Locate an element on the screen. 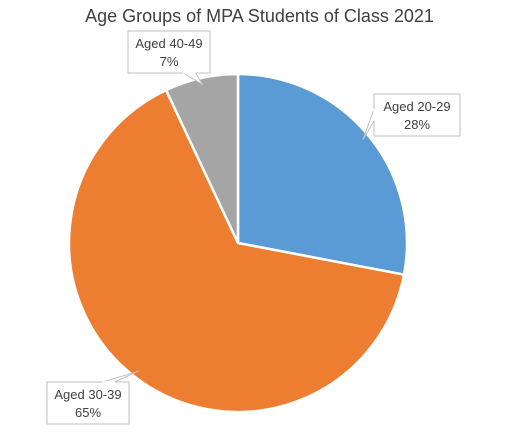 Image resolution: width=519 pixels, height=442 pixels. chart-title: Age Groups of MPA Students of Class 2021 is located at coordinates (259, 16).